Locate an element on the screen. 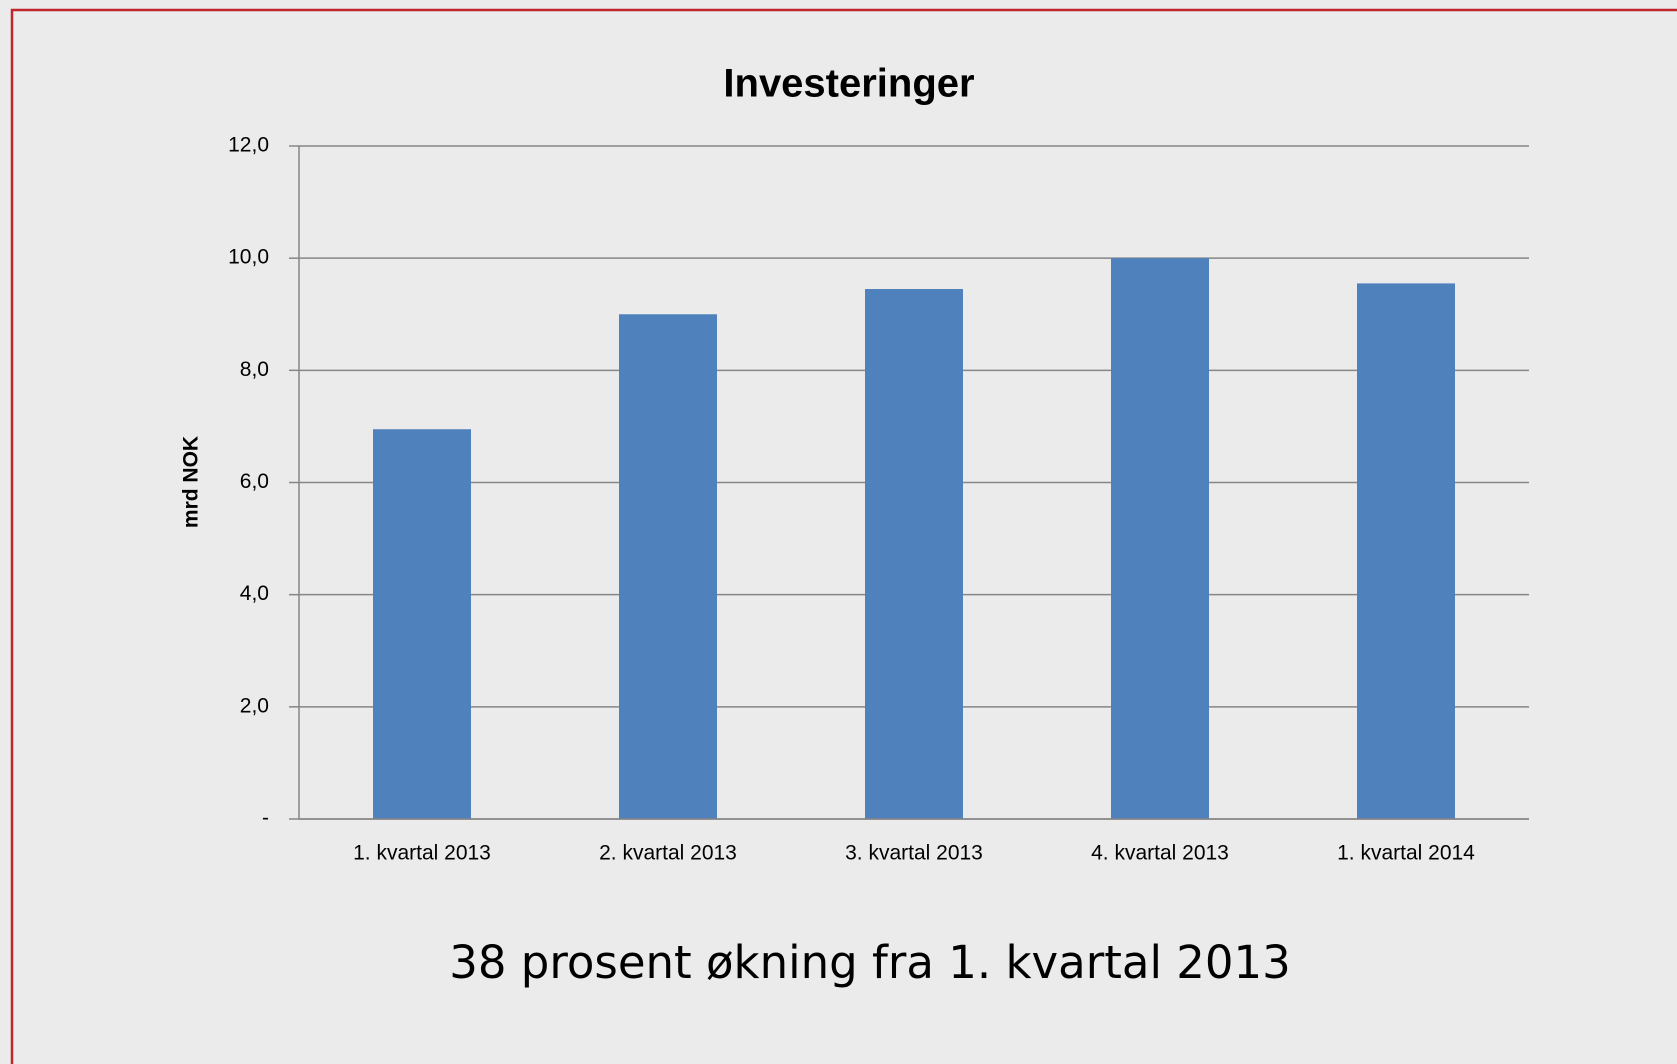 This screenshot has height=1064, width=1677. annotation: 38 prosent økning fra 1. kvartal 2013 is located at coordinates (870, 962).